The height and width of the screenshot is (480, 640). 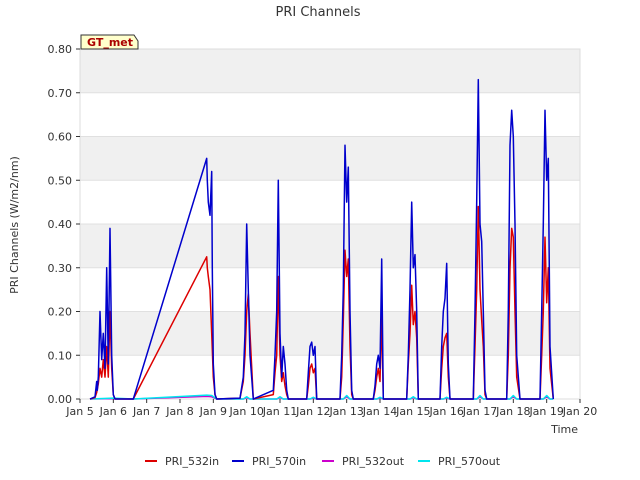 I want to click on x-tick-label: Jan 15, so click(x=412, y=411).